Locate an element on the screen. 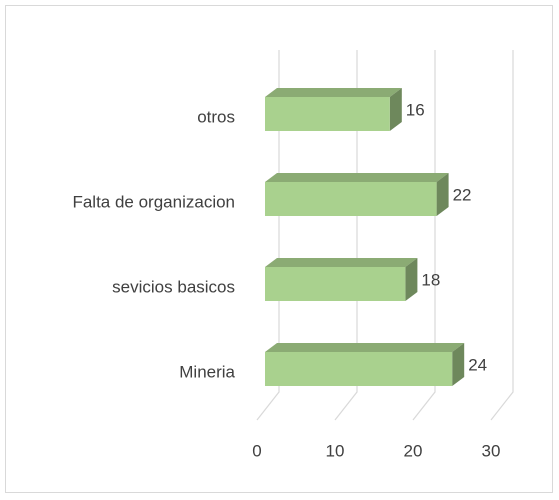  x-tick-label: 0 is located at coordinates (256, 450).